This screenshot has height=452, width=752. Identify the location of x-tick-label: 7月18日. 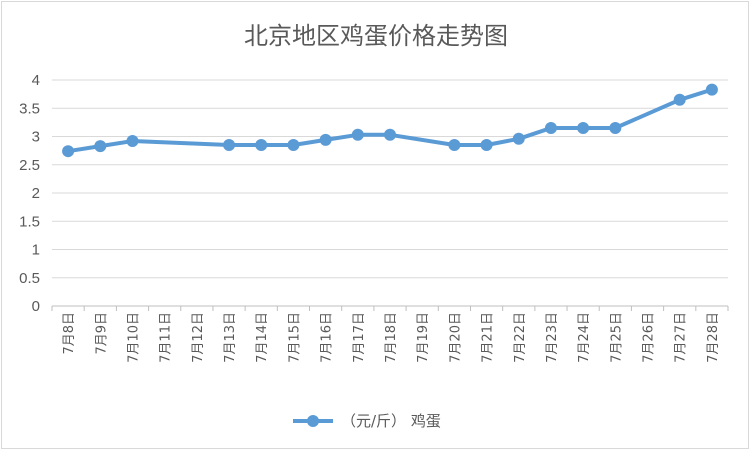
(391, 337).